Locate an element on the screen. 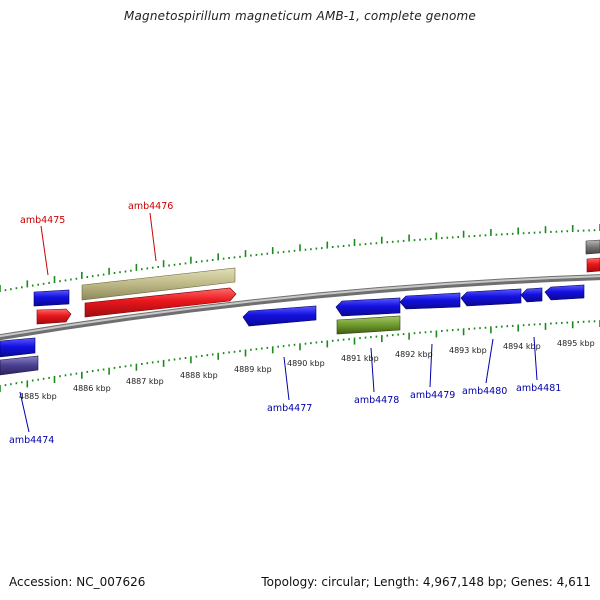 The image size is (600, 600). leader-line-amb4481 is located at coordinates (535, 358).